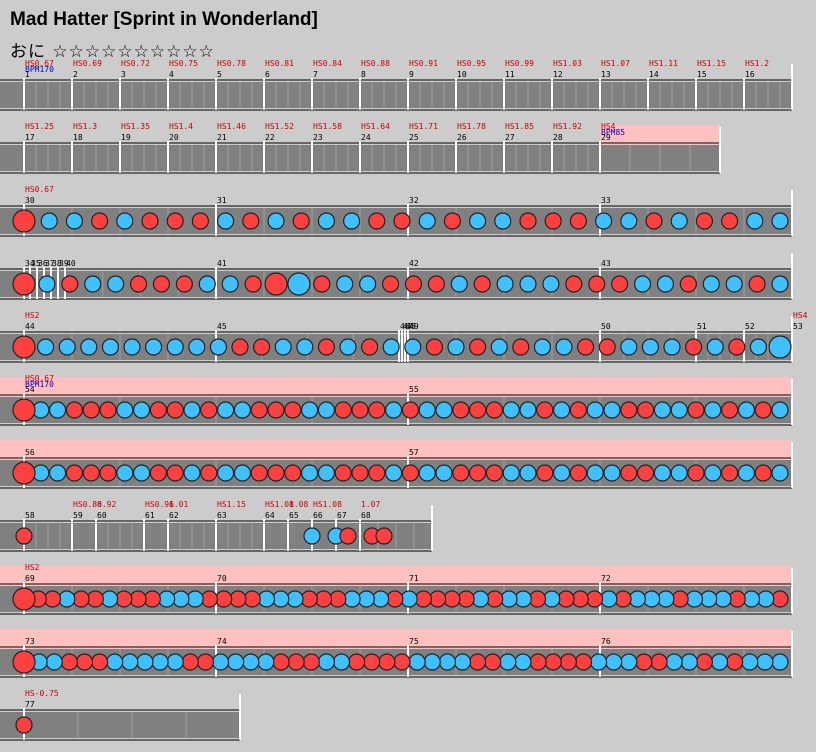  I want to click on measure-number: 22, so click(270, 137).